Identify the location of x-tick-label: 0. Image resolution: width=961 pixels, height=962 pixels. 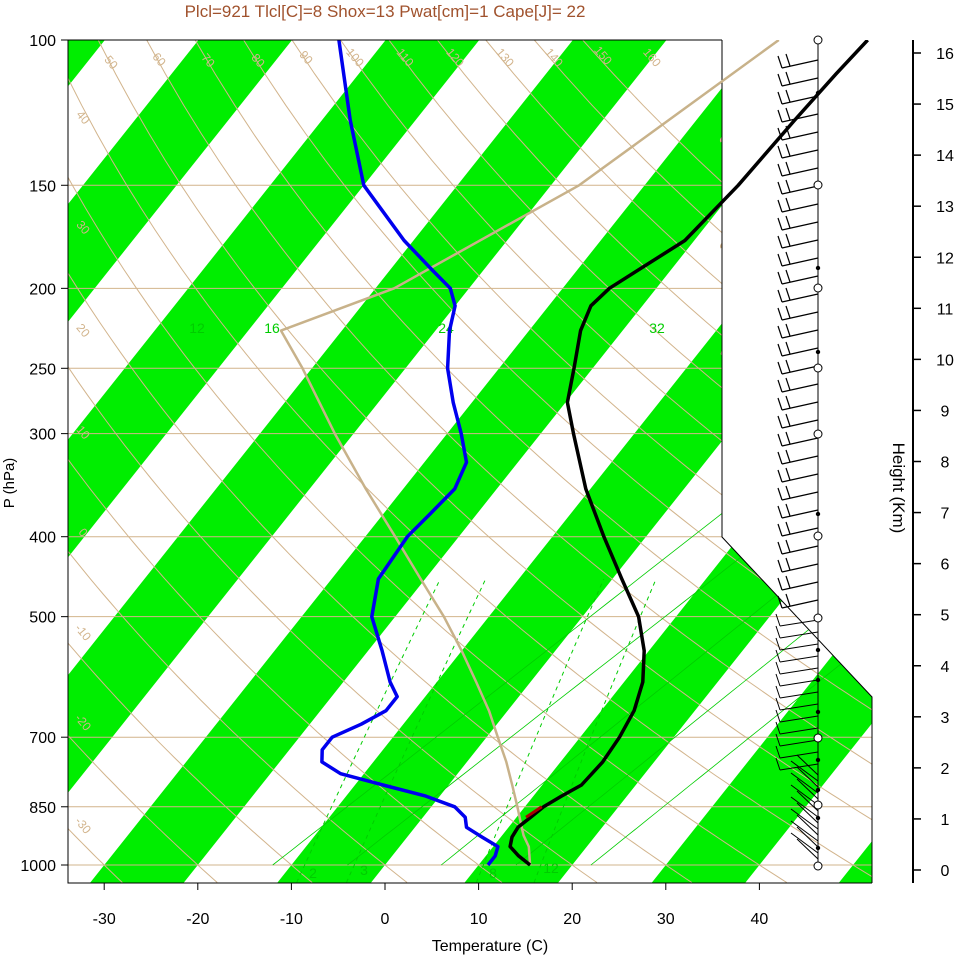
(385, 919).